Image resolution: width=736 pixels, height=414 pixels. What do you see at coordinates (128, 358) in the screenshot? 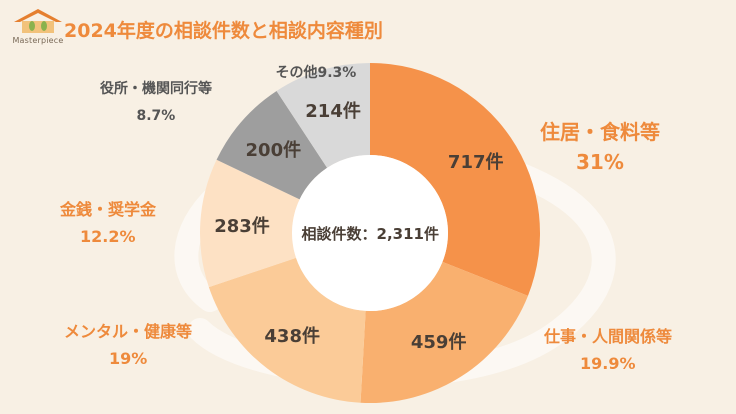
I see `slice-percent-label-2: 19%` at bounding box center [128, 358].